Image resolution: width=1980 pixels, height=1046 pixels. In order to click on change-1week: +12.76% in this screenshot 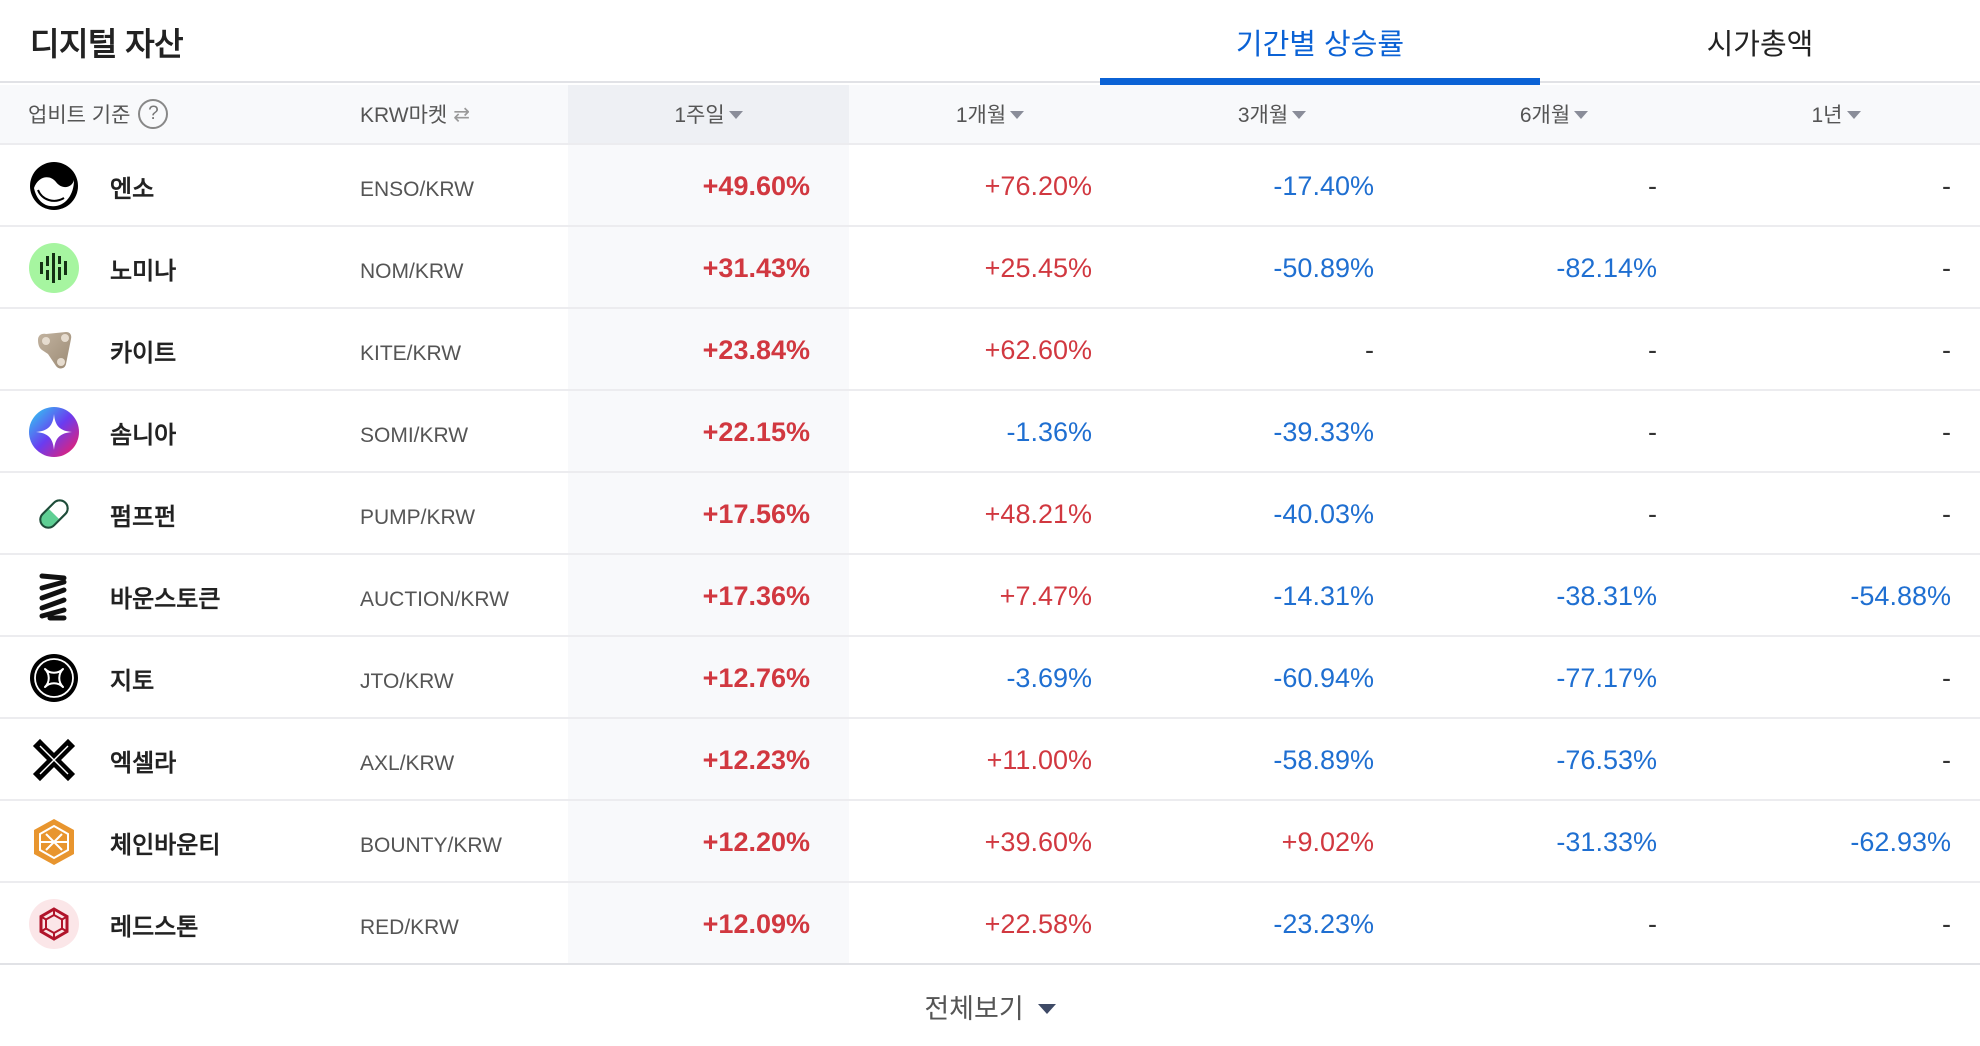, I will do `click(756, 677)`.